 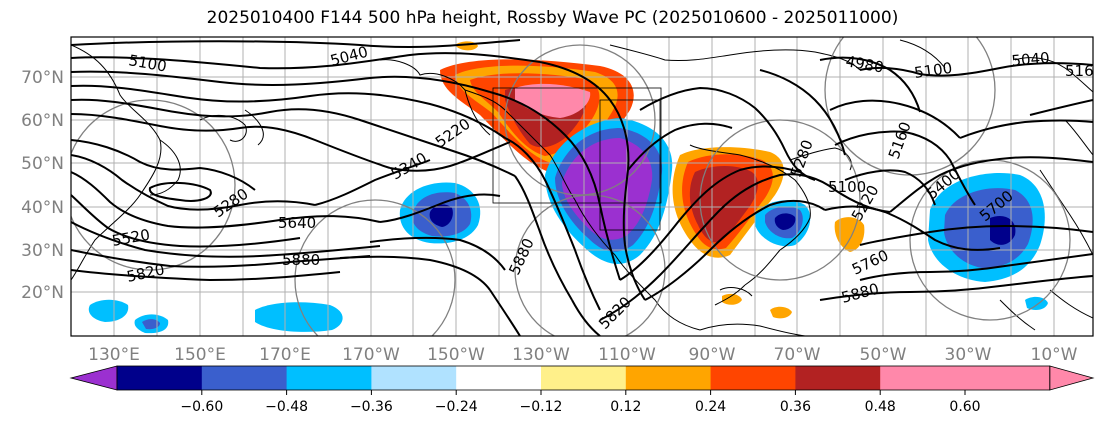 What do you see at coordinates (1054, 355) in the screenshot?
I see `lon-label: 10°W` at bounding box center [1054, 355].